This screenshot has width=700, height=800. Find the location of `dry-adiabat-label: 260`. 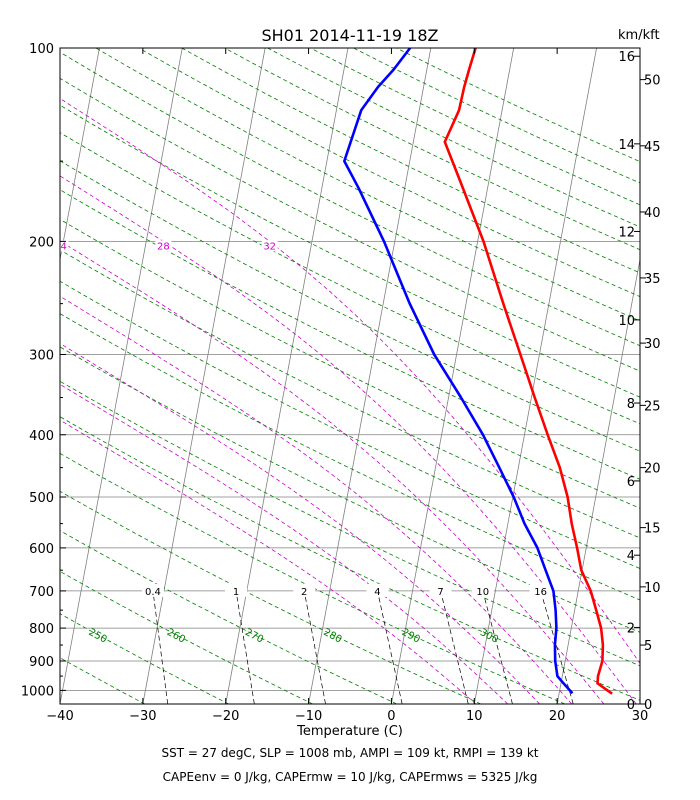

dry-adiabat-label: 260 is located at coordinates (176, 636).